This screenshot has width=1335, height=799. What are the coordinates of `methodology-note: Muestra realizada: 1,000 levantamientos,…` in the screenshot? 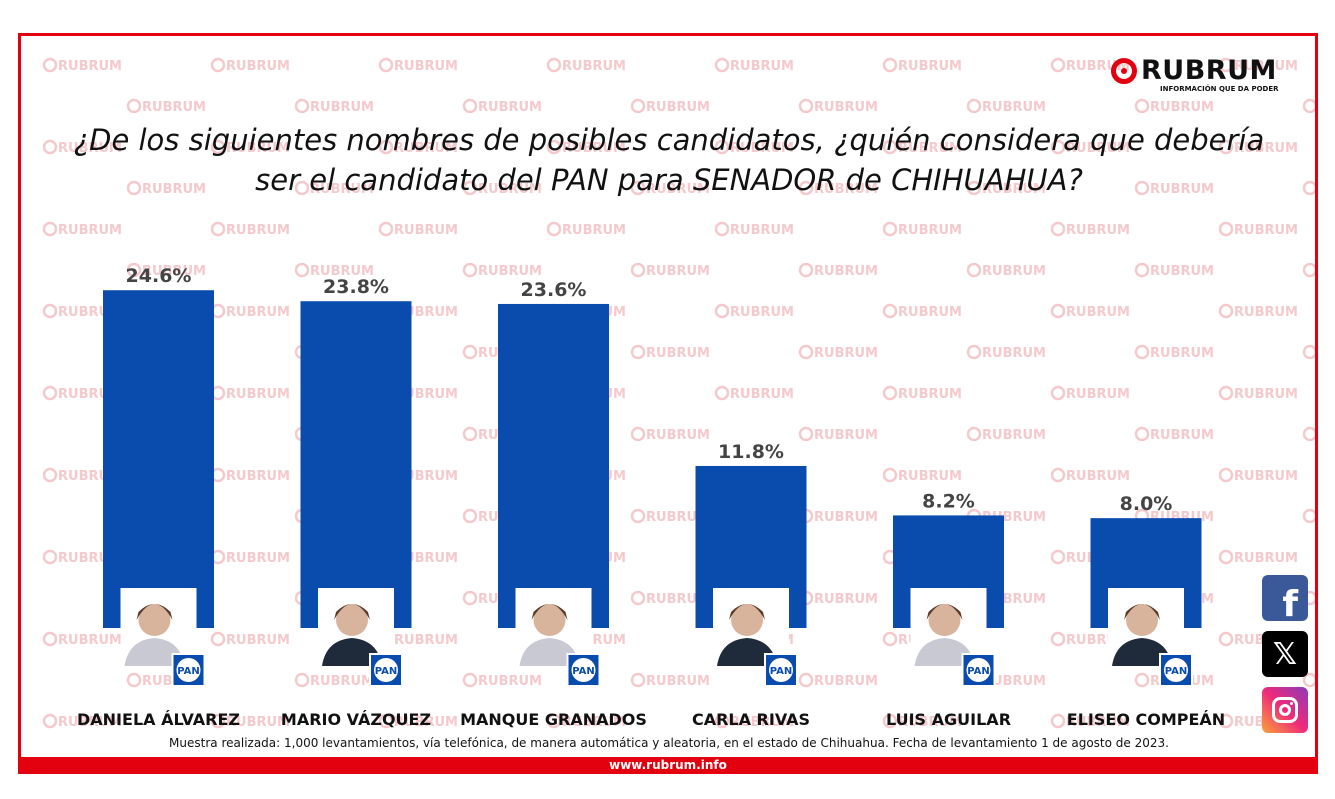 It's located at (669, 743).